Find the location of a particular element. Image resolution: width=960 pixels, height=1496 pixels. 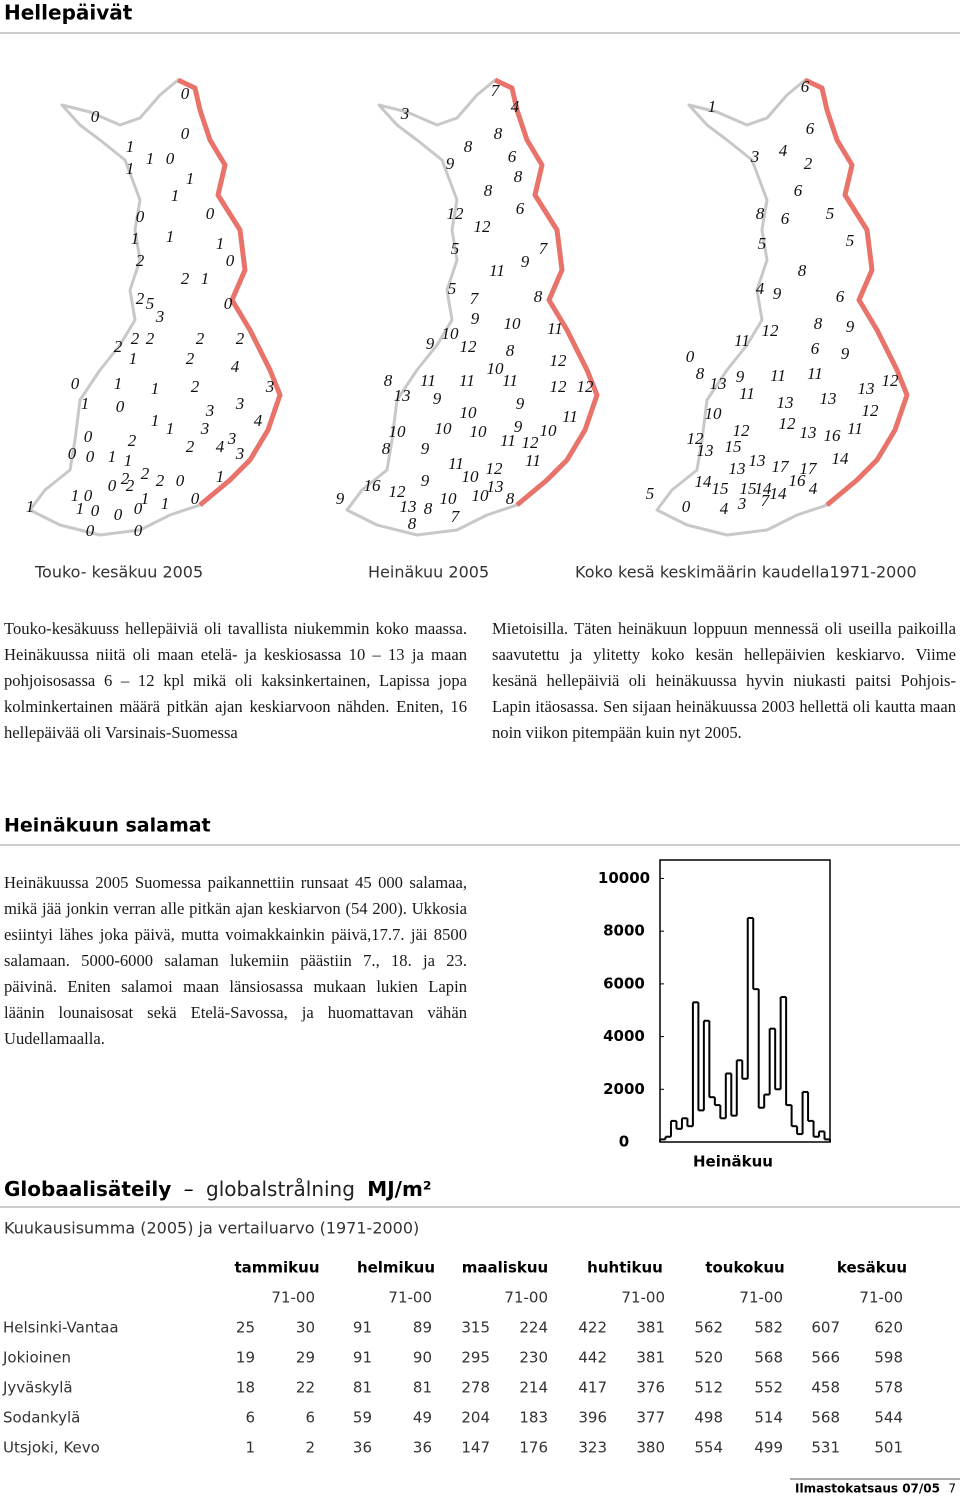

table-value: 30 is located at coordinates (305, 1328).